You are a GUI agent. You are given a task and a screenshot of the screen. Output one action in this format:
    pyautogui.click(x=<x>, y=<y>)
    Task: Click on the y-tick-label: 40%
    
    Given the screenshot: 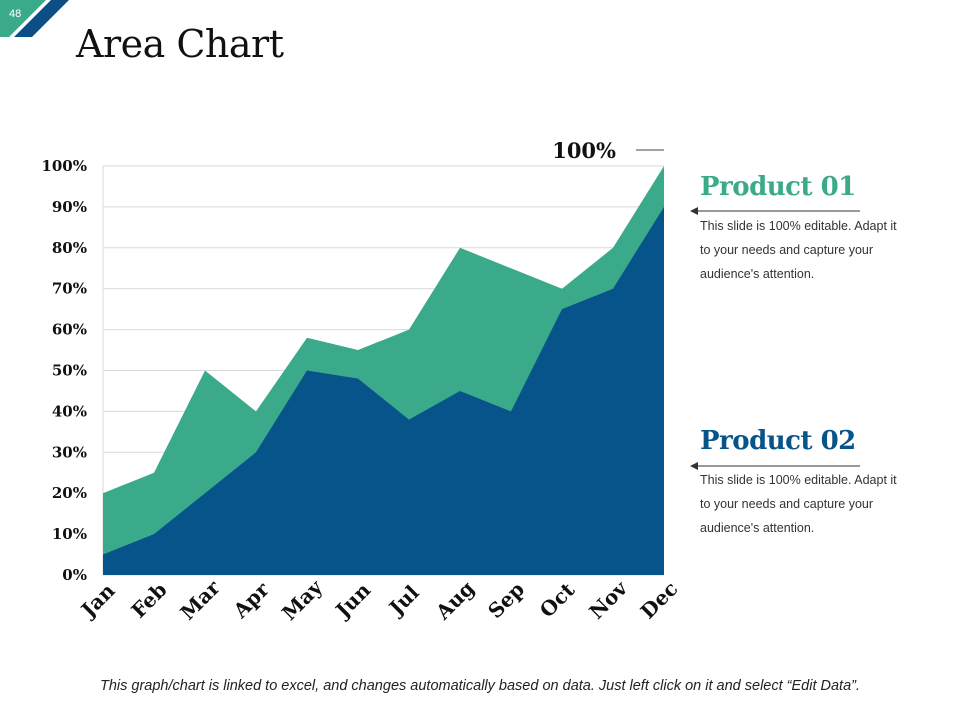 What is the action you would take?
    pyautogui.click(x=69, y=411)
    